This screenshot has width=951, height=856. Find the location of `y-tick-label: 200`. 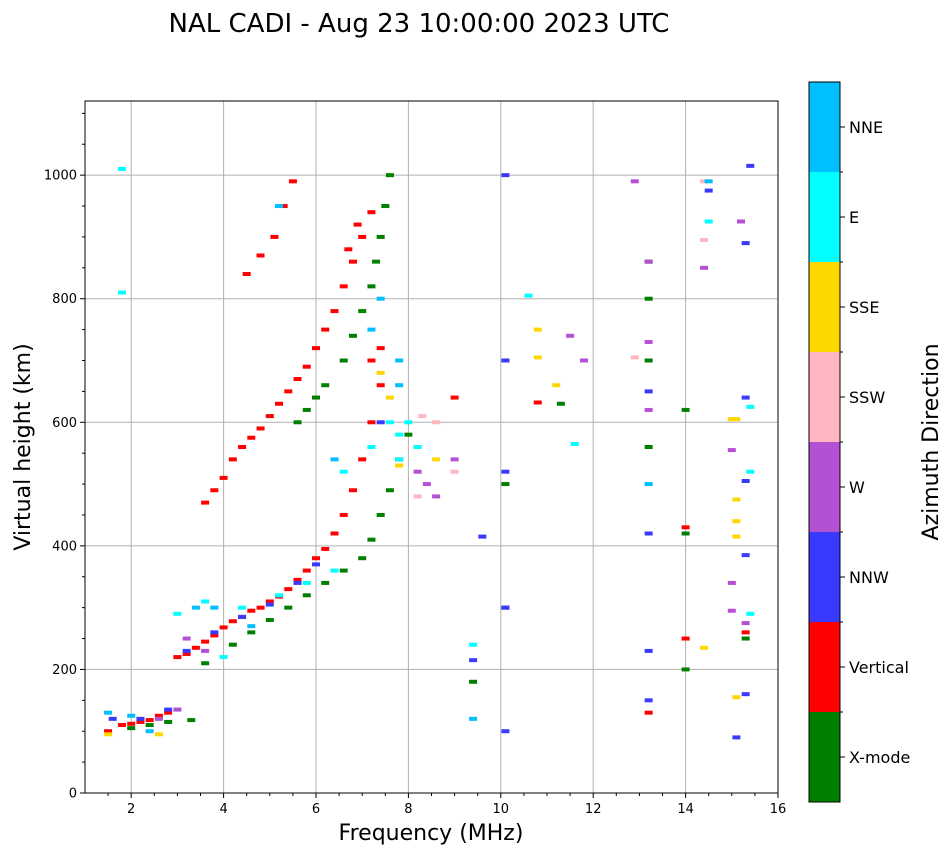

y-tick-label: 200 is located at coordinates (64, 670).